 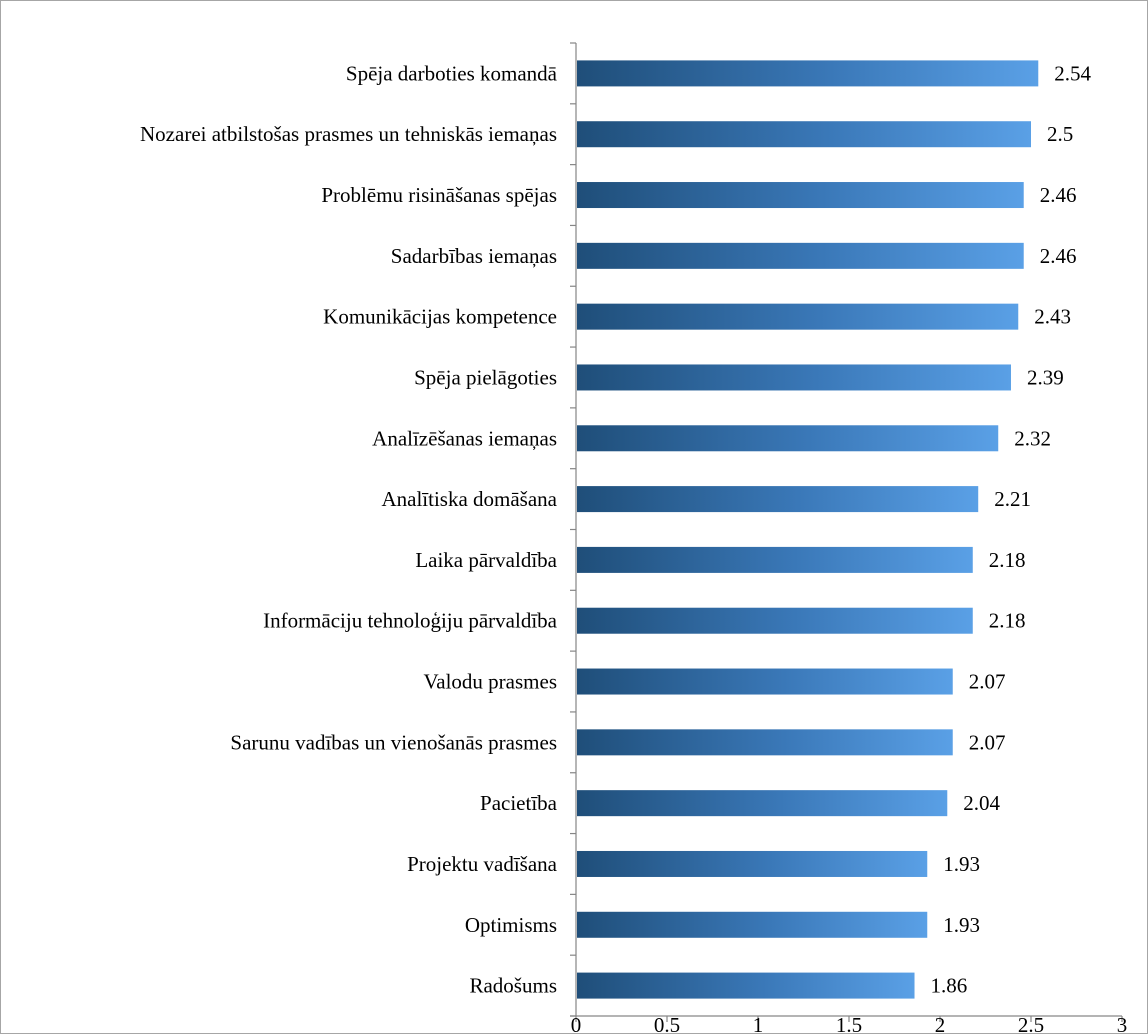 What do you see at coordinates (485, 377) in the screenshot?
I see `category-label: Spēja pielāgoties` at bounding box center [485, 377].